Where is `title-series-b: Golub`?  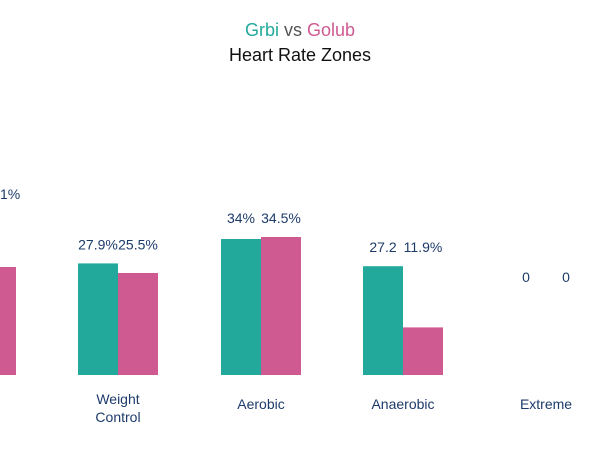 title-series-b: Golub is located at coordinates (331, 30).